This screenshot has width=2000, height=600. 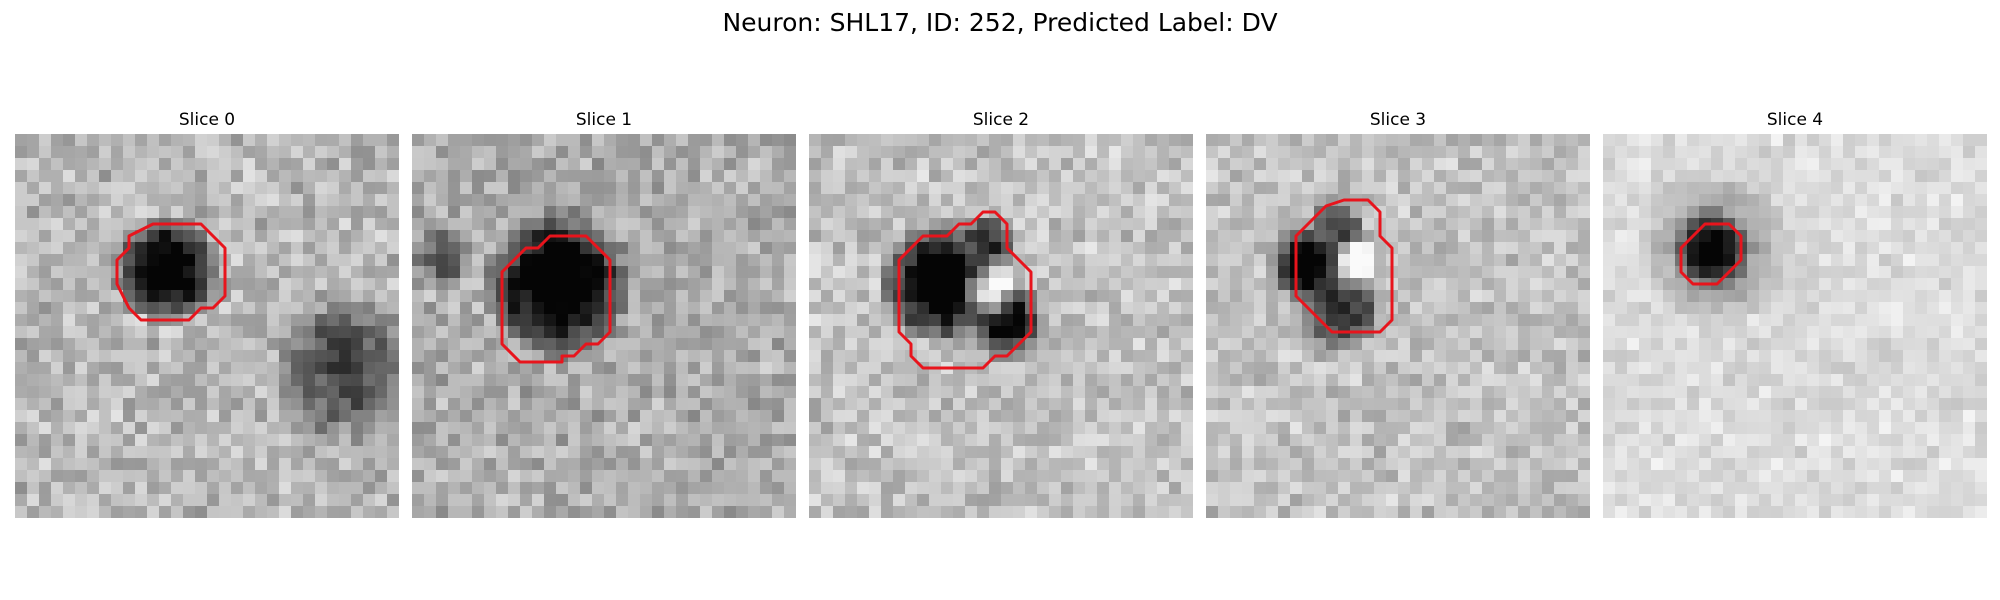 I want to click on slice-3-title: Slice 3, so click(x=1398, y=120).